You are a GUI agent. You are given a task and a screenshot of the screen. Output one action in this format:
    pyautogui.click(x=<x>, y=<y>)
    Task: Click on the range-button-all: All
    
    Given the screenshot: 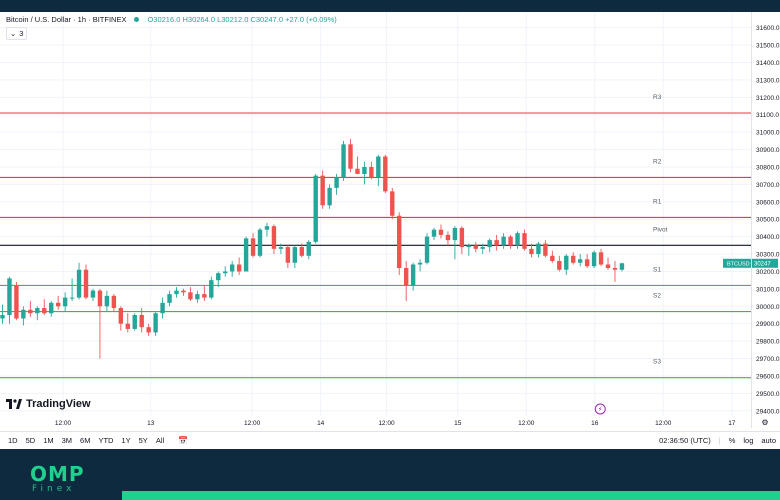 What is the action you would take?
    pyautogui.click(x=160, y=440)
    